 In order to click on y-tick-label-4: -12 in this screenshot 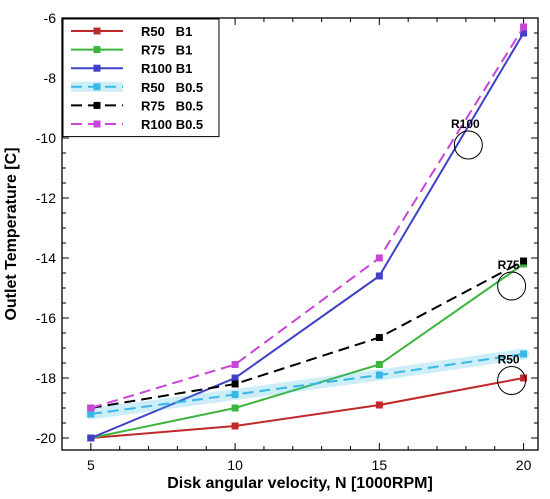, I will do `click(46, 198)`.